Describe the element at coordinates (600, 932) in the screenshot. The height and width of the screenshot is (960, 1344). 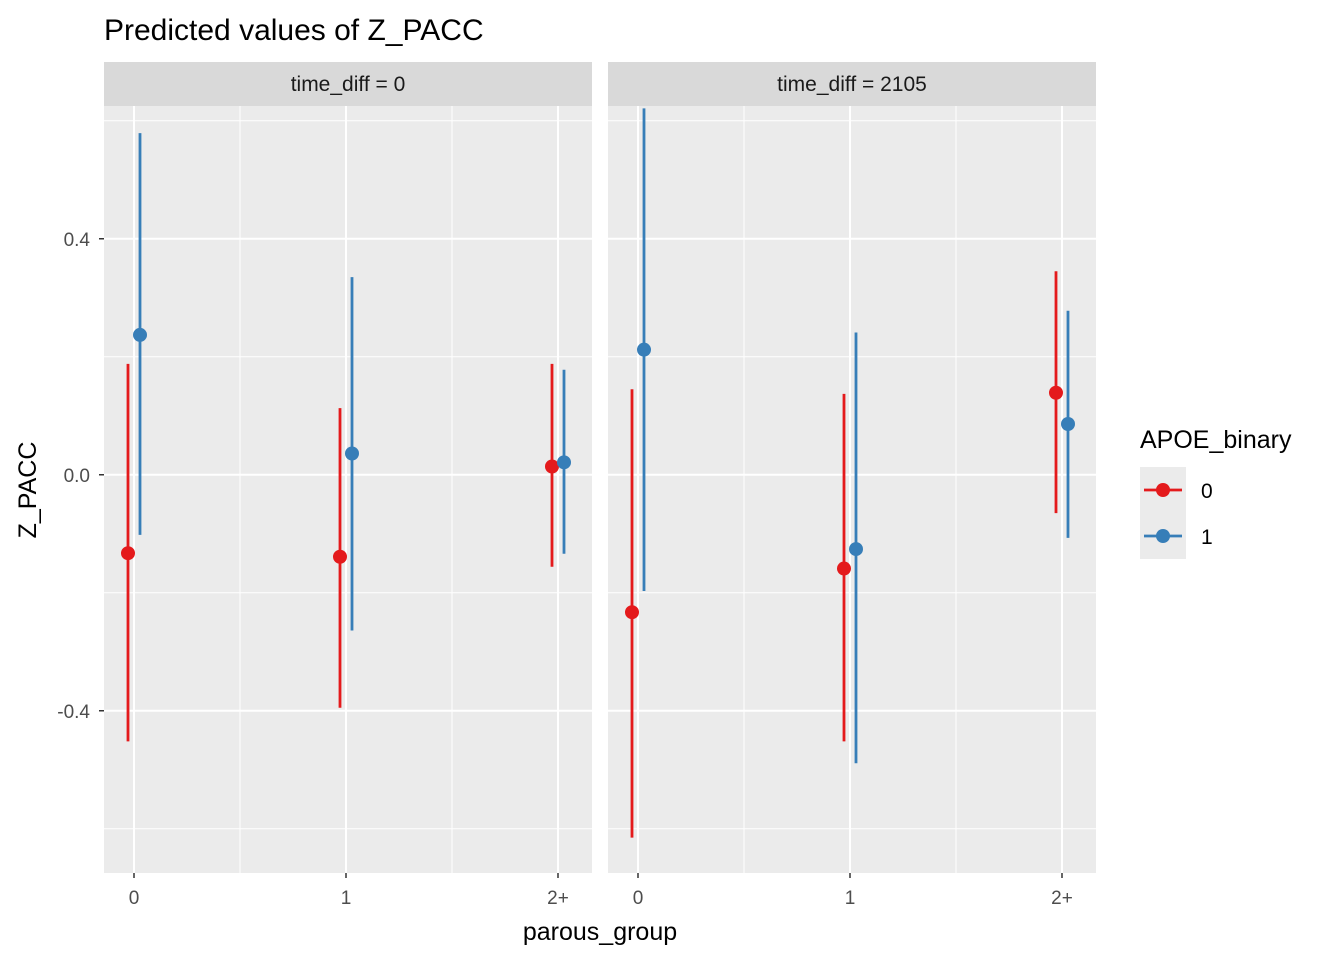
I see `x-axis-title: parous_group` at that location.